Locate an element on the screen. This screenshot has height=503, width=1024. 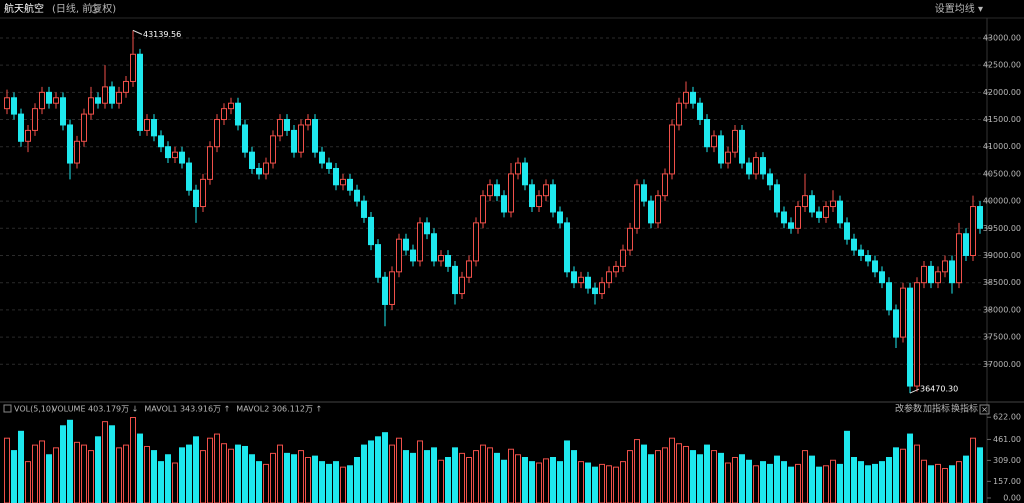
close-button is located at coordinates (984, 409).